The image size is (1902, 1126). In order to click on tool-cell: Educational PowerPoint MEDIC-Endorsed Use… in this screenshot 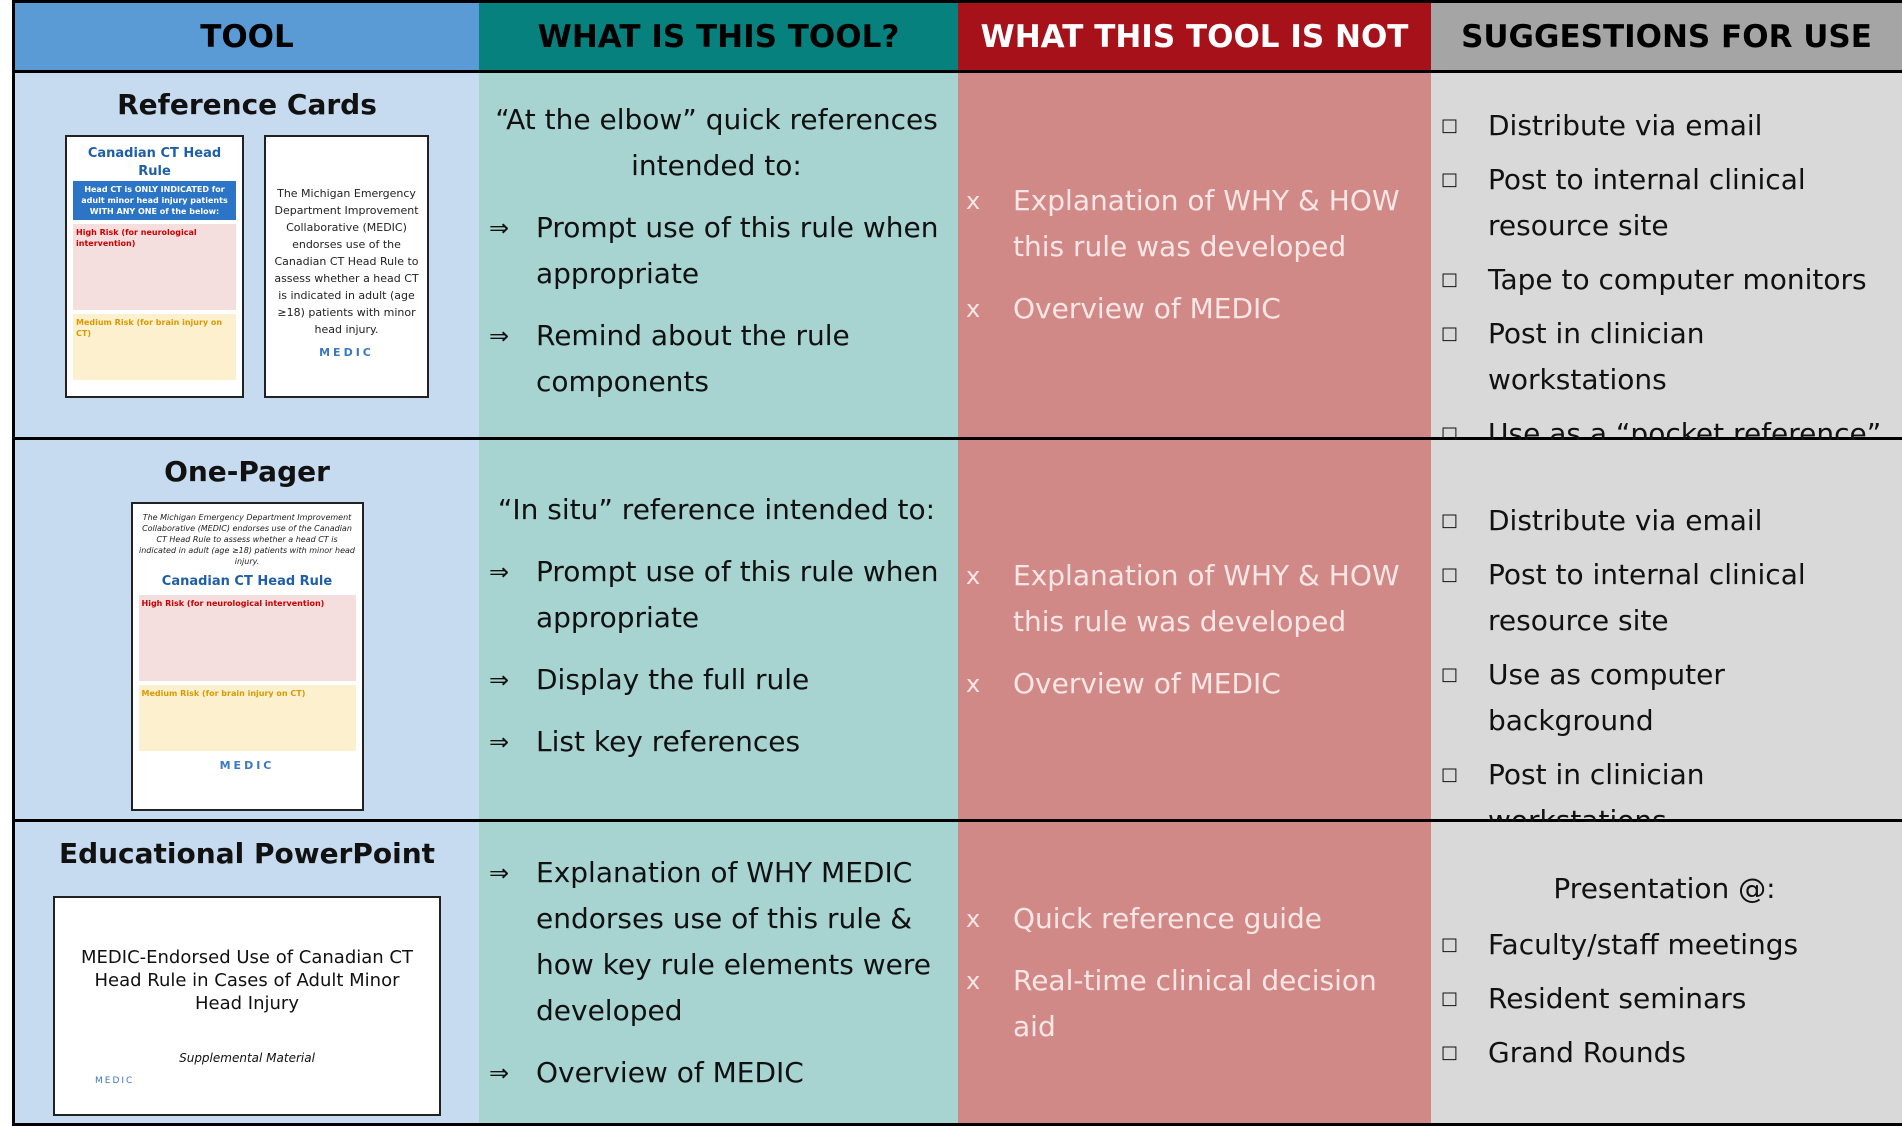, I will do `click(247, 974)`.